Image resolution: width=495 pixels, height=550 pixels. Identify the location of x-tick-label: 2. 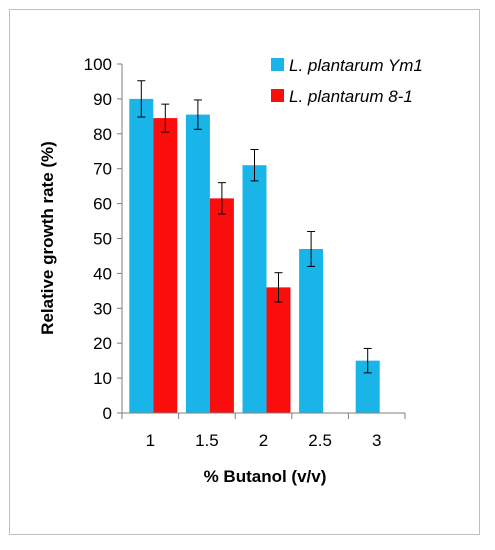
(263, 440).